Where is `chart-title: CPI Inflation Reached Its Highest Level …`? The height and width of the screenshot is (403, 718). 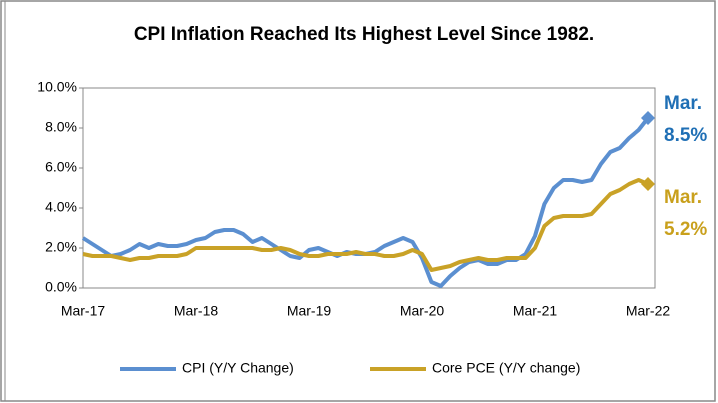 chart-title: CPI Inflation Reached Its Highest Level … is located at coordinates (364, 34).